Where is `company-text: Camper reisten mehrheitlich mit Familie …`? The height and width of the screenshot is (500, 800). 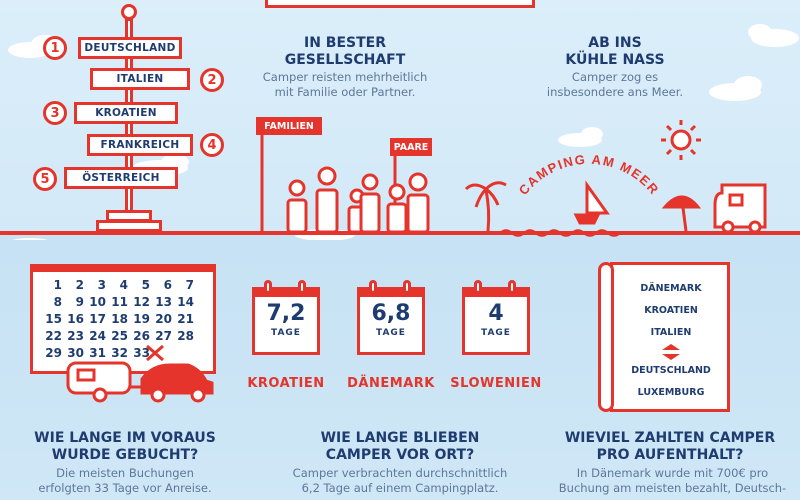 company-text: Camper reisten mehrheitlich mit Familie … is located at coordinates (345, 84).